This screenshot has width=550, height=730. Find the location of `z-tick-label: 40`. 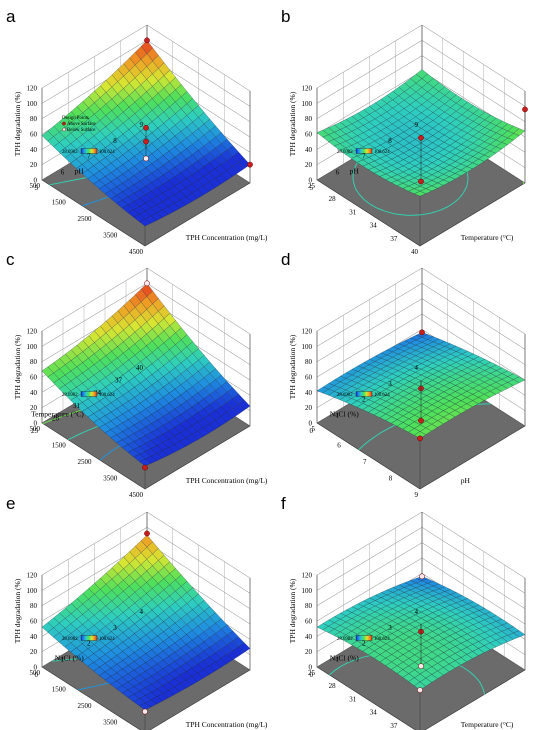

z-tick-label: 40 is located at coordinates (34, 637).